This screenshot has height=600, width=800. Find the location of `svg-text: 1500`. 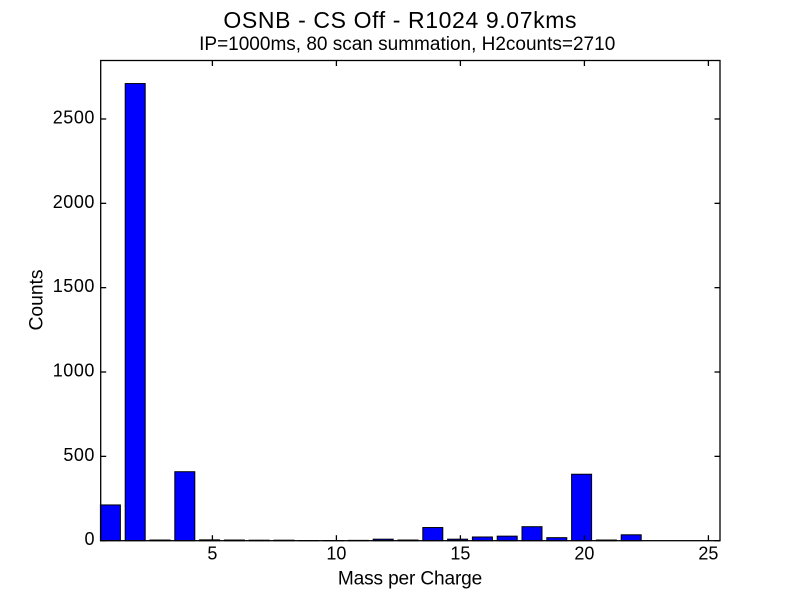

svg-text: 1500 is located at coordinates (74, 286).